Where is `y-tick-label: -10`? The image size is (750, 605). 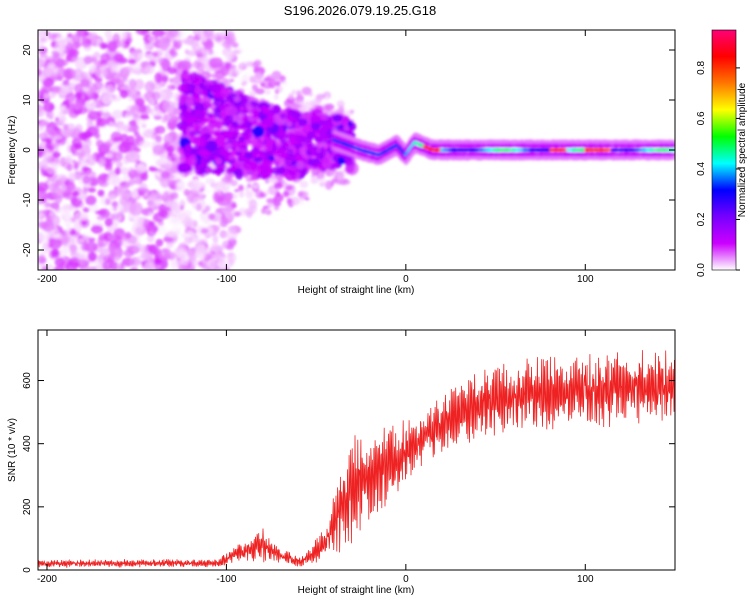 y-tick-label: -10 is located at coordinates (27, 199).